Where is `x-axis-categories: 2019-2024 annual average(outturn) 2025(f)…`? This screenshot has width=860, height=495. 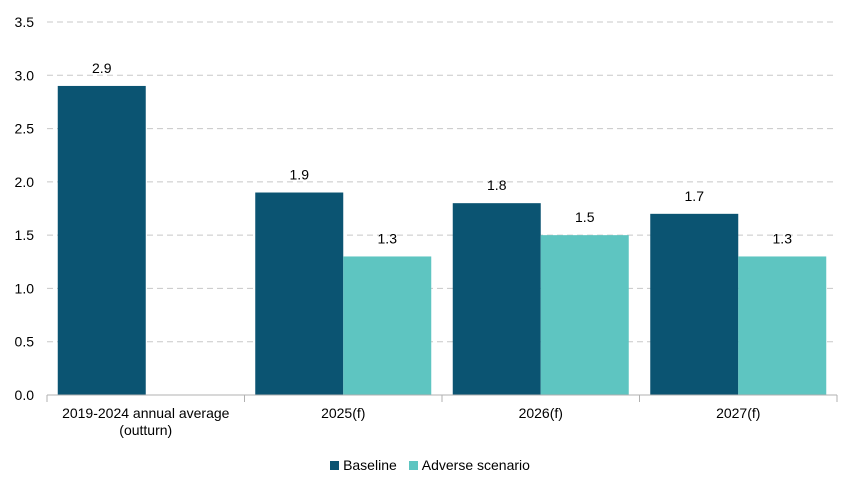
x-axis-categories: 2019-2024 annual average(outturn) 2025(f)… is located at coordinates (411, 421).